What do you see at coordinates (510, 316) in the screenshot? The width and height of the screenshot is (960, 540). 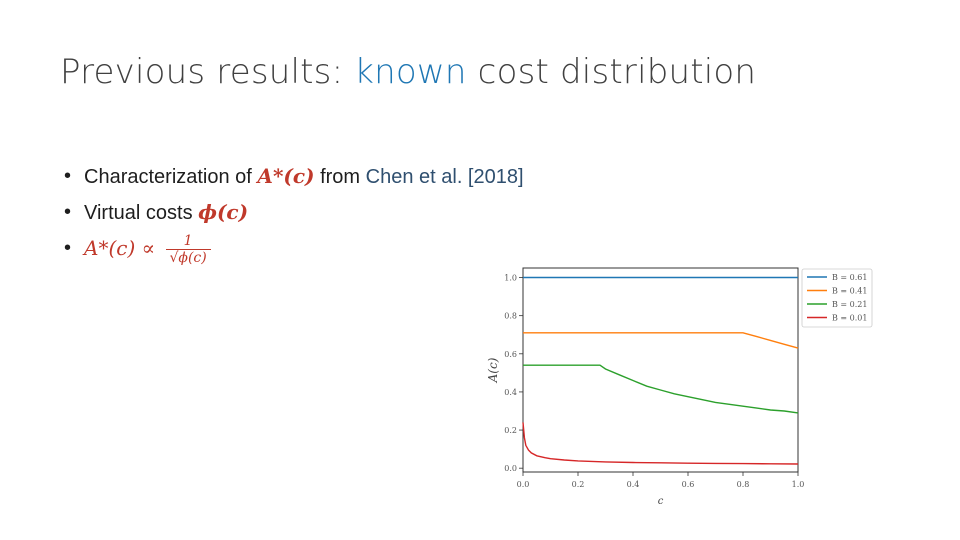 I see `y-tick-label: 0.8` at bounding box center [510, 316].